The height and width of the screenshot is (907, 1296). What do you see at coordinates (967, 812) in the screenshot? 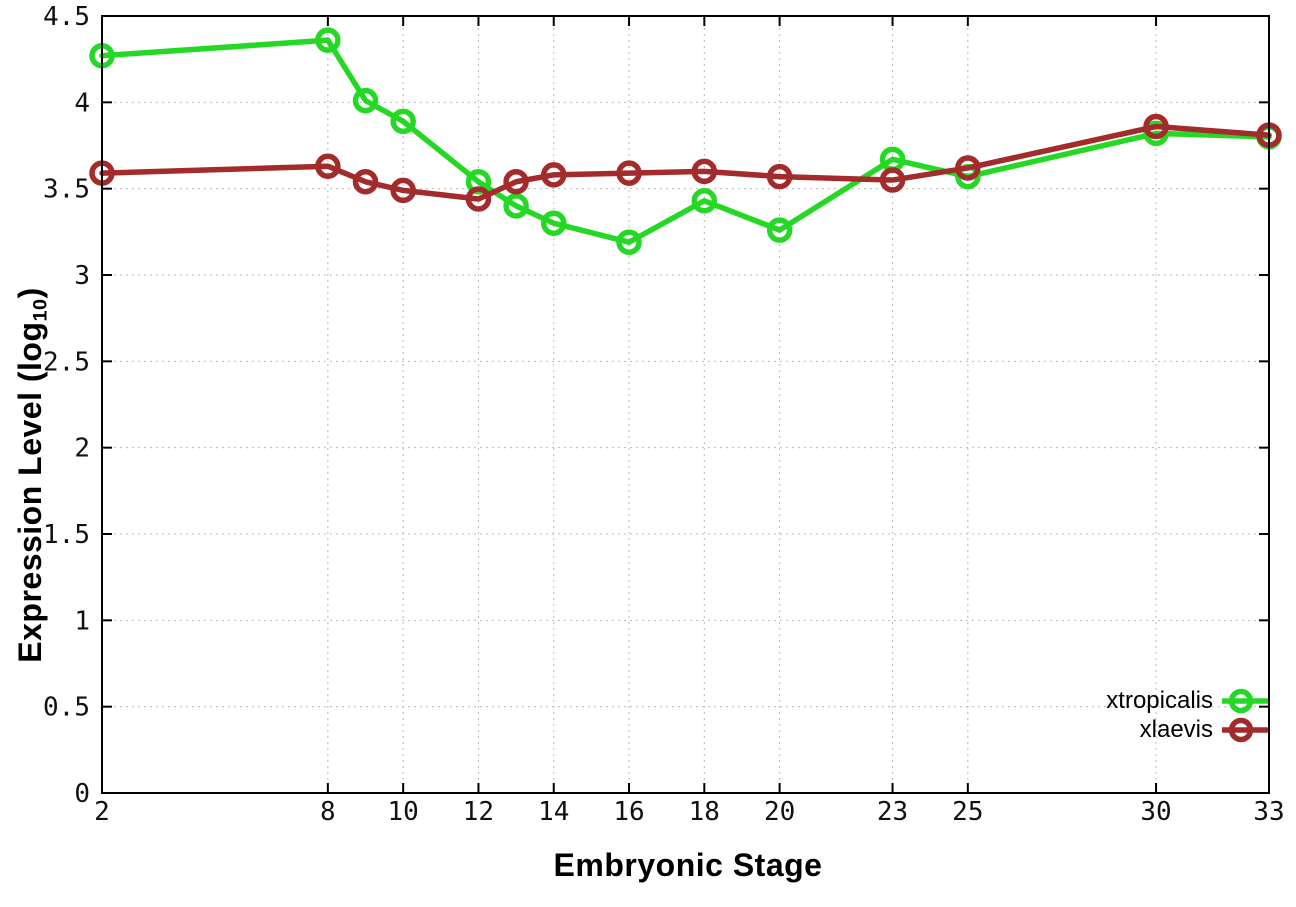
I see `x-tick-label: 25` at bounding box center [967, 812].